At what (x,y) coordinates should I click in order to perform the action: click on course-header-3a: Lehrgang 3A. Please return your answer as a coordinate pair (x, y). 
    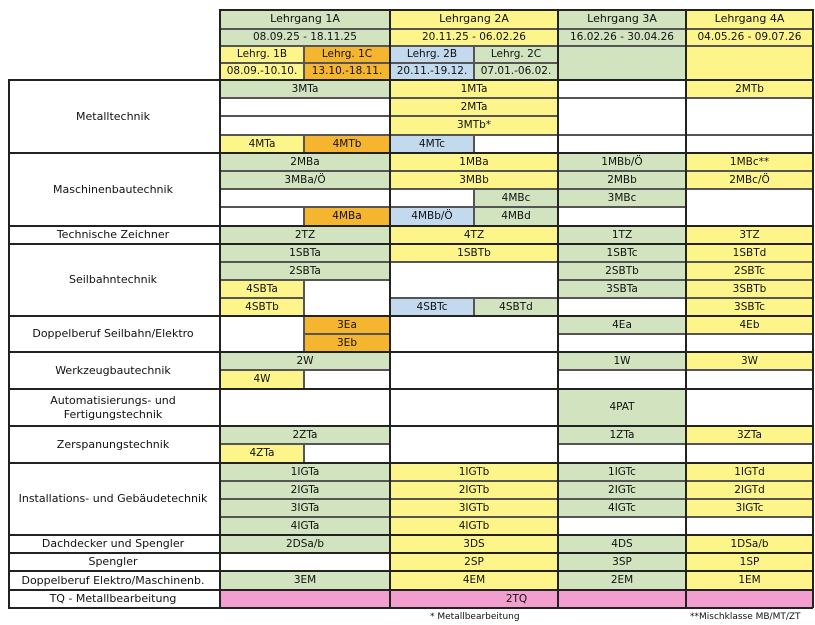
    Looking at the image, I should click on (622, 19).